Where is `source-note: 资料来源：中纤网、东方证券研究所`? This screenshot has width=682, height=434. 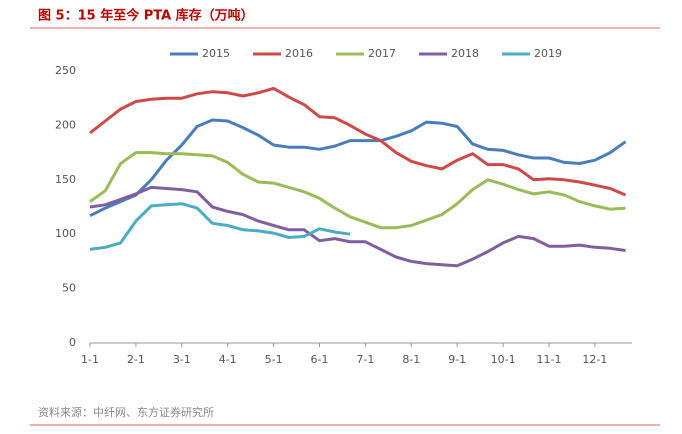 source-note: 资料来源：中纤网、东方证券研究所 is located at coordinates (126, 412).